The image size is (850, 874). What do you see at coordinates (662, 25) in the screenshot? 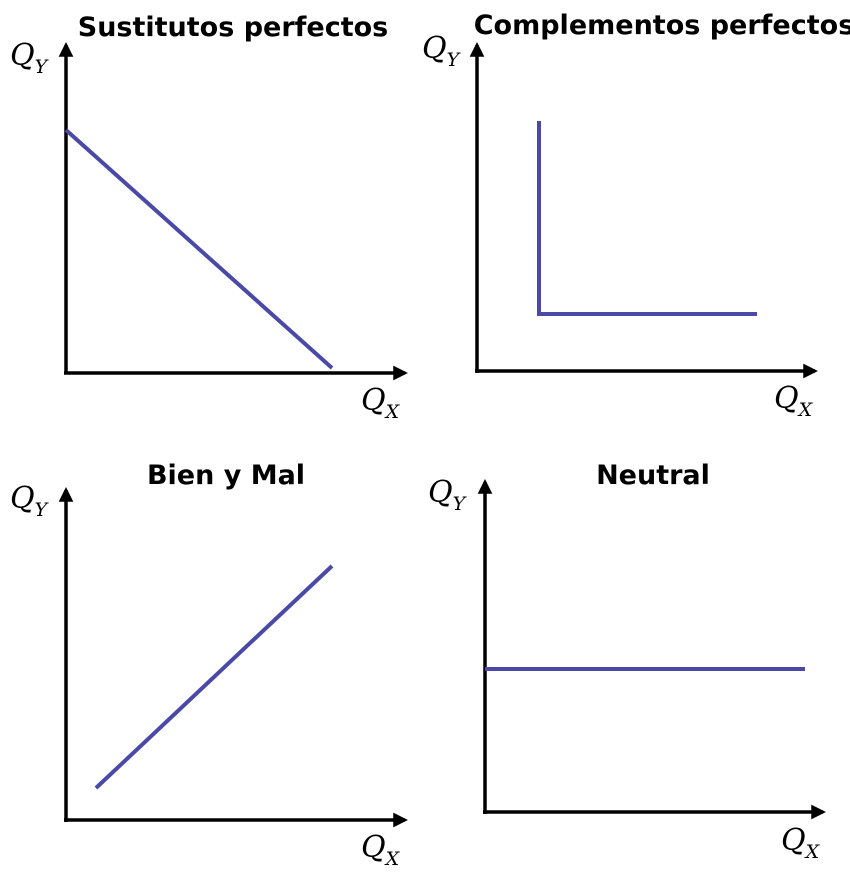
I see `panel-title: Complementos perfectos` at bounding box center [662, 25].